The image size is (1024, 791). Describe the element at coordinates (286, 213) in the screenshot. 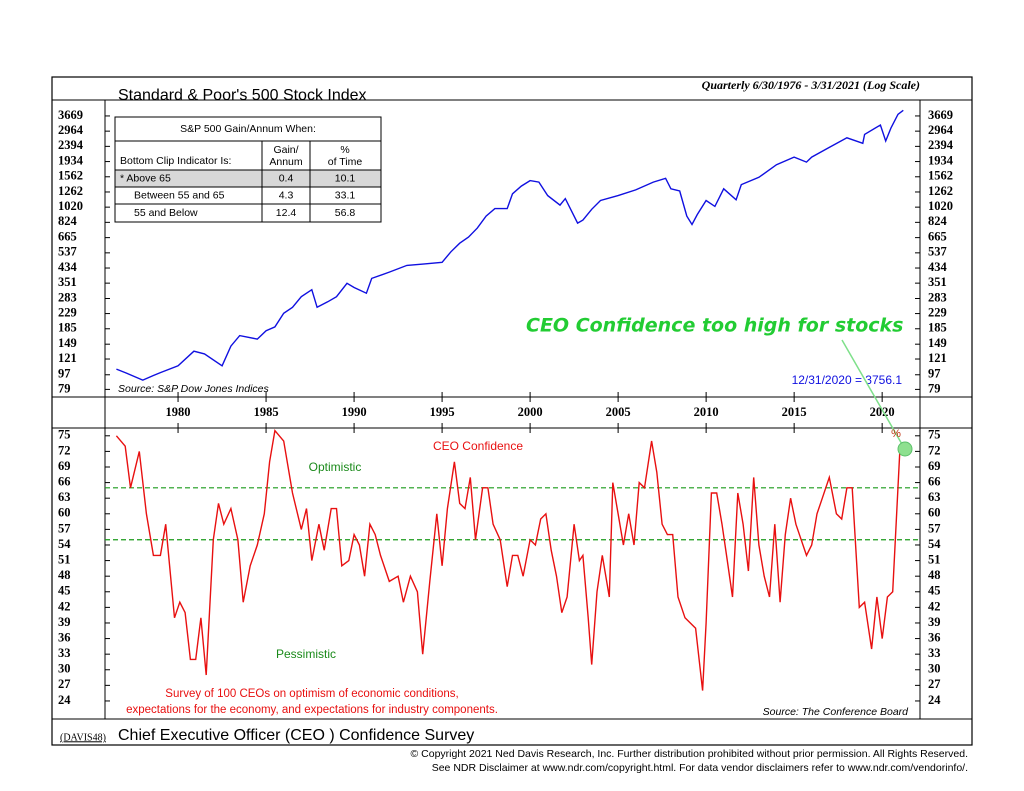

I see `cell: 12.4` at that location.